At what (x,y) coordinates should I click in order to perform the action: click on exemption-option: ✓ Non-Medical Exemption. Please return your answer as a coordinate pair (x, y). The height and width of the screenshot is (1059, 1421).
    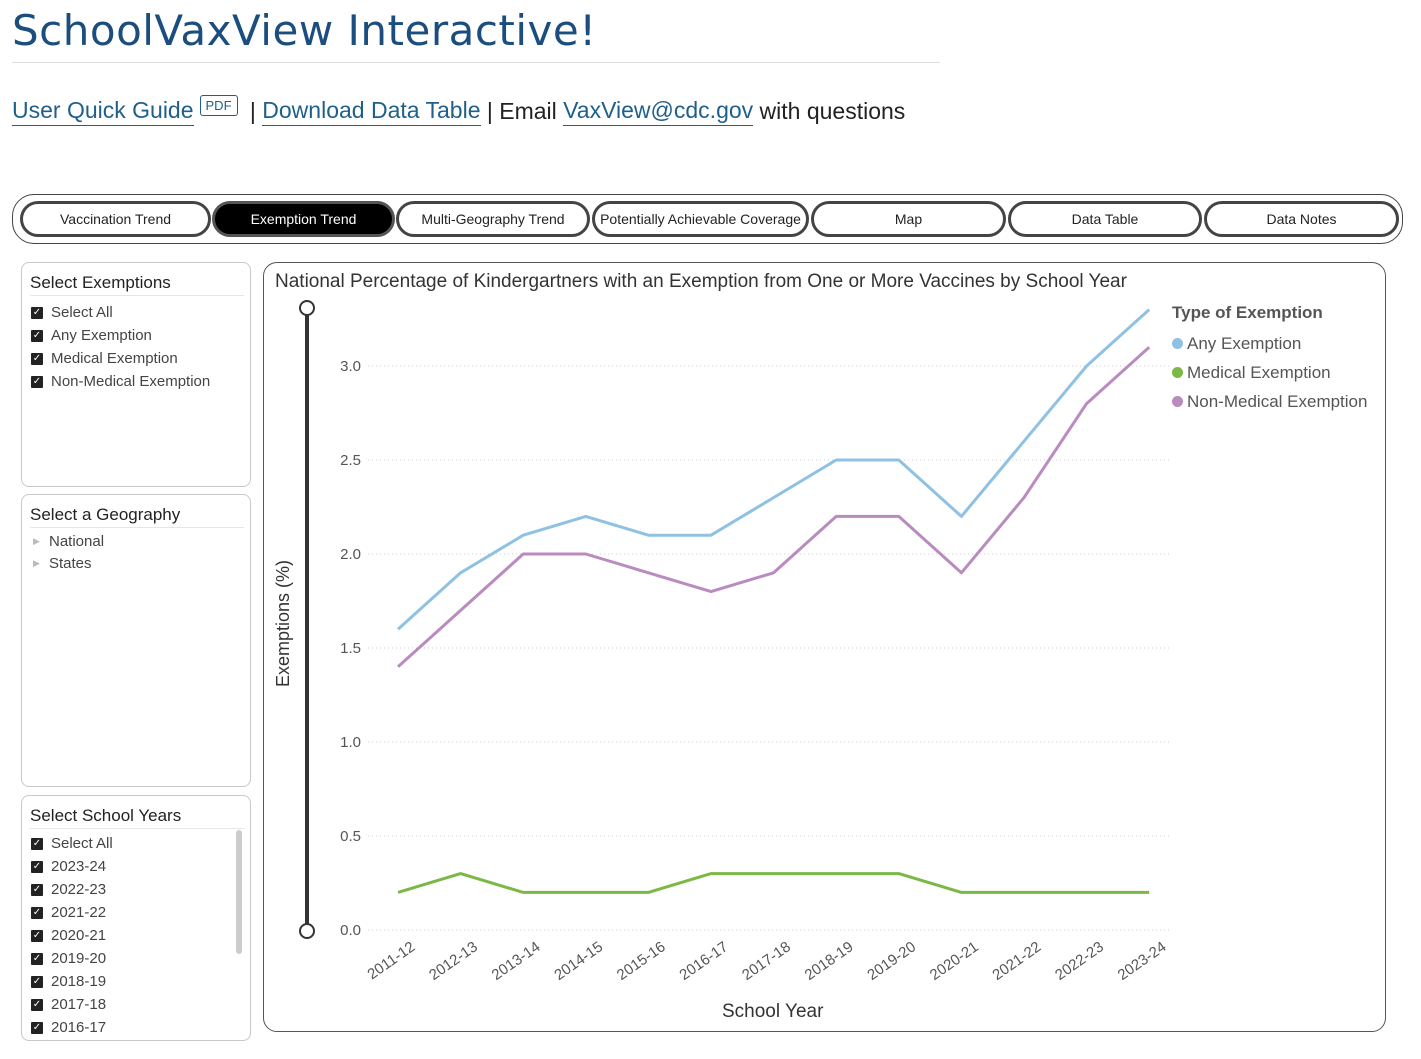
    Looking at the image, I should click on (120, 381).